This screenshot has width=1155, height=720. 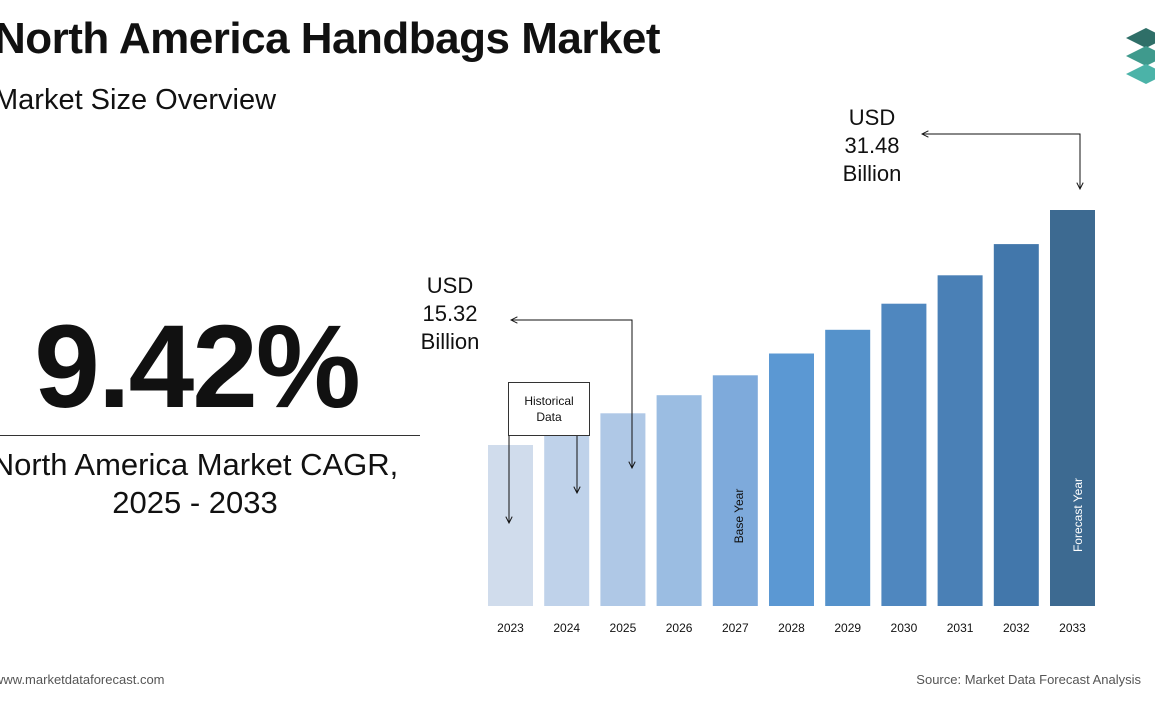 What do you see at coordinates (510, 628) in the screenshot?
I see `x-tick-2023: 2023` at bounding box center [510, 628].